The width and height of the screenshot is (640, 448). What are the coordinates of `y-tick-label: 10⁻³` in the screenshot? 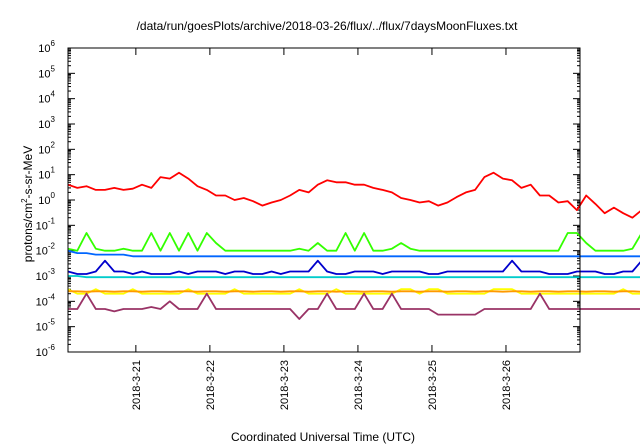 It's located at (46, 275).